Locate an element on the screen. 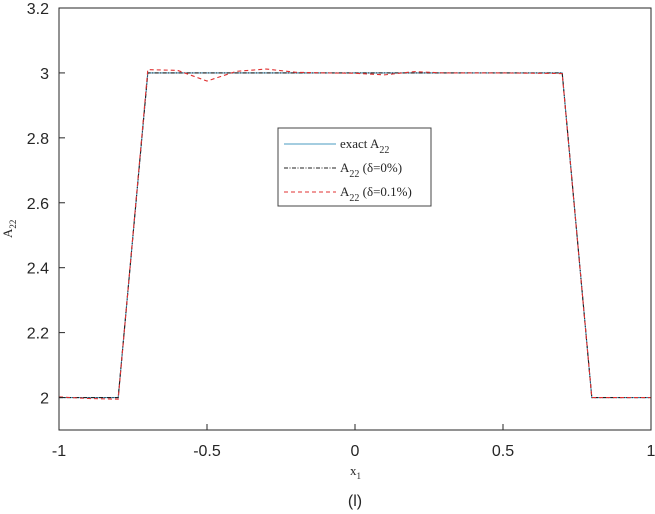 The height and width of the screenshot is (514, 655). legend: exact A22 A22 (δ=0%) A22 (δ=0.1%) is located at coordinates (354, 167).